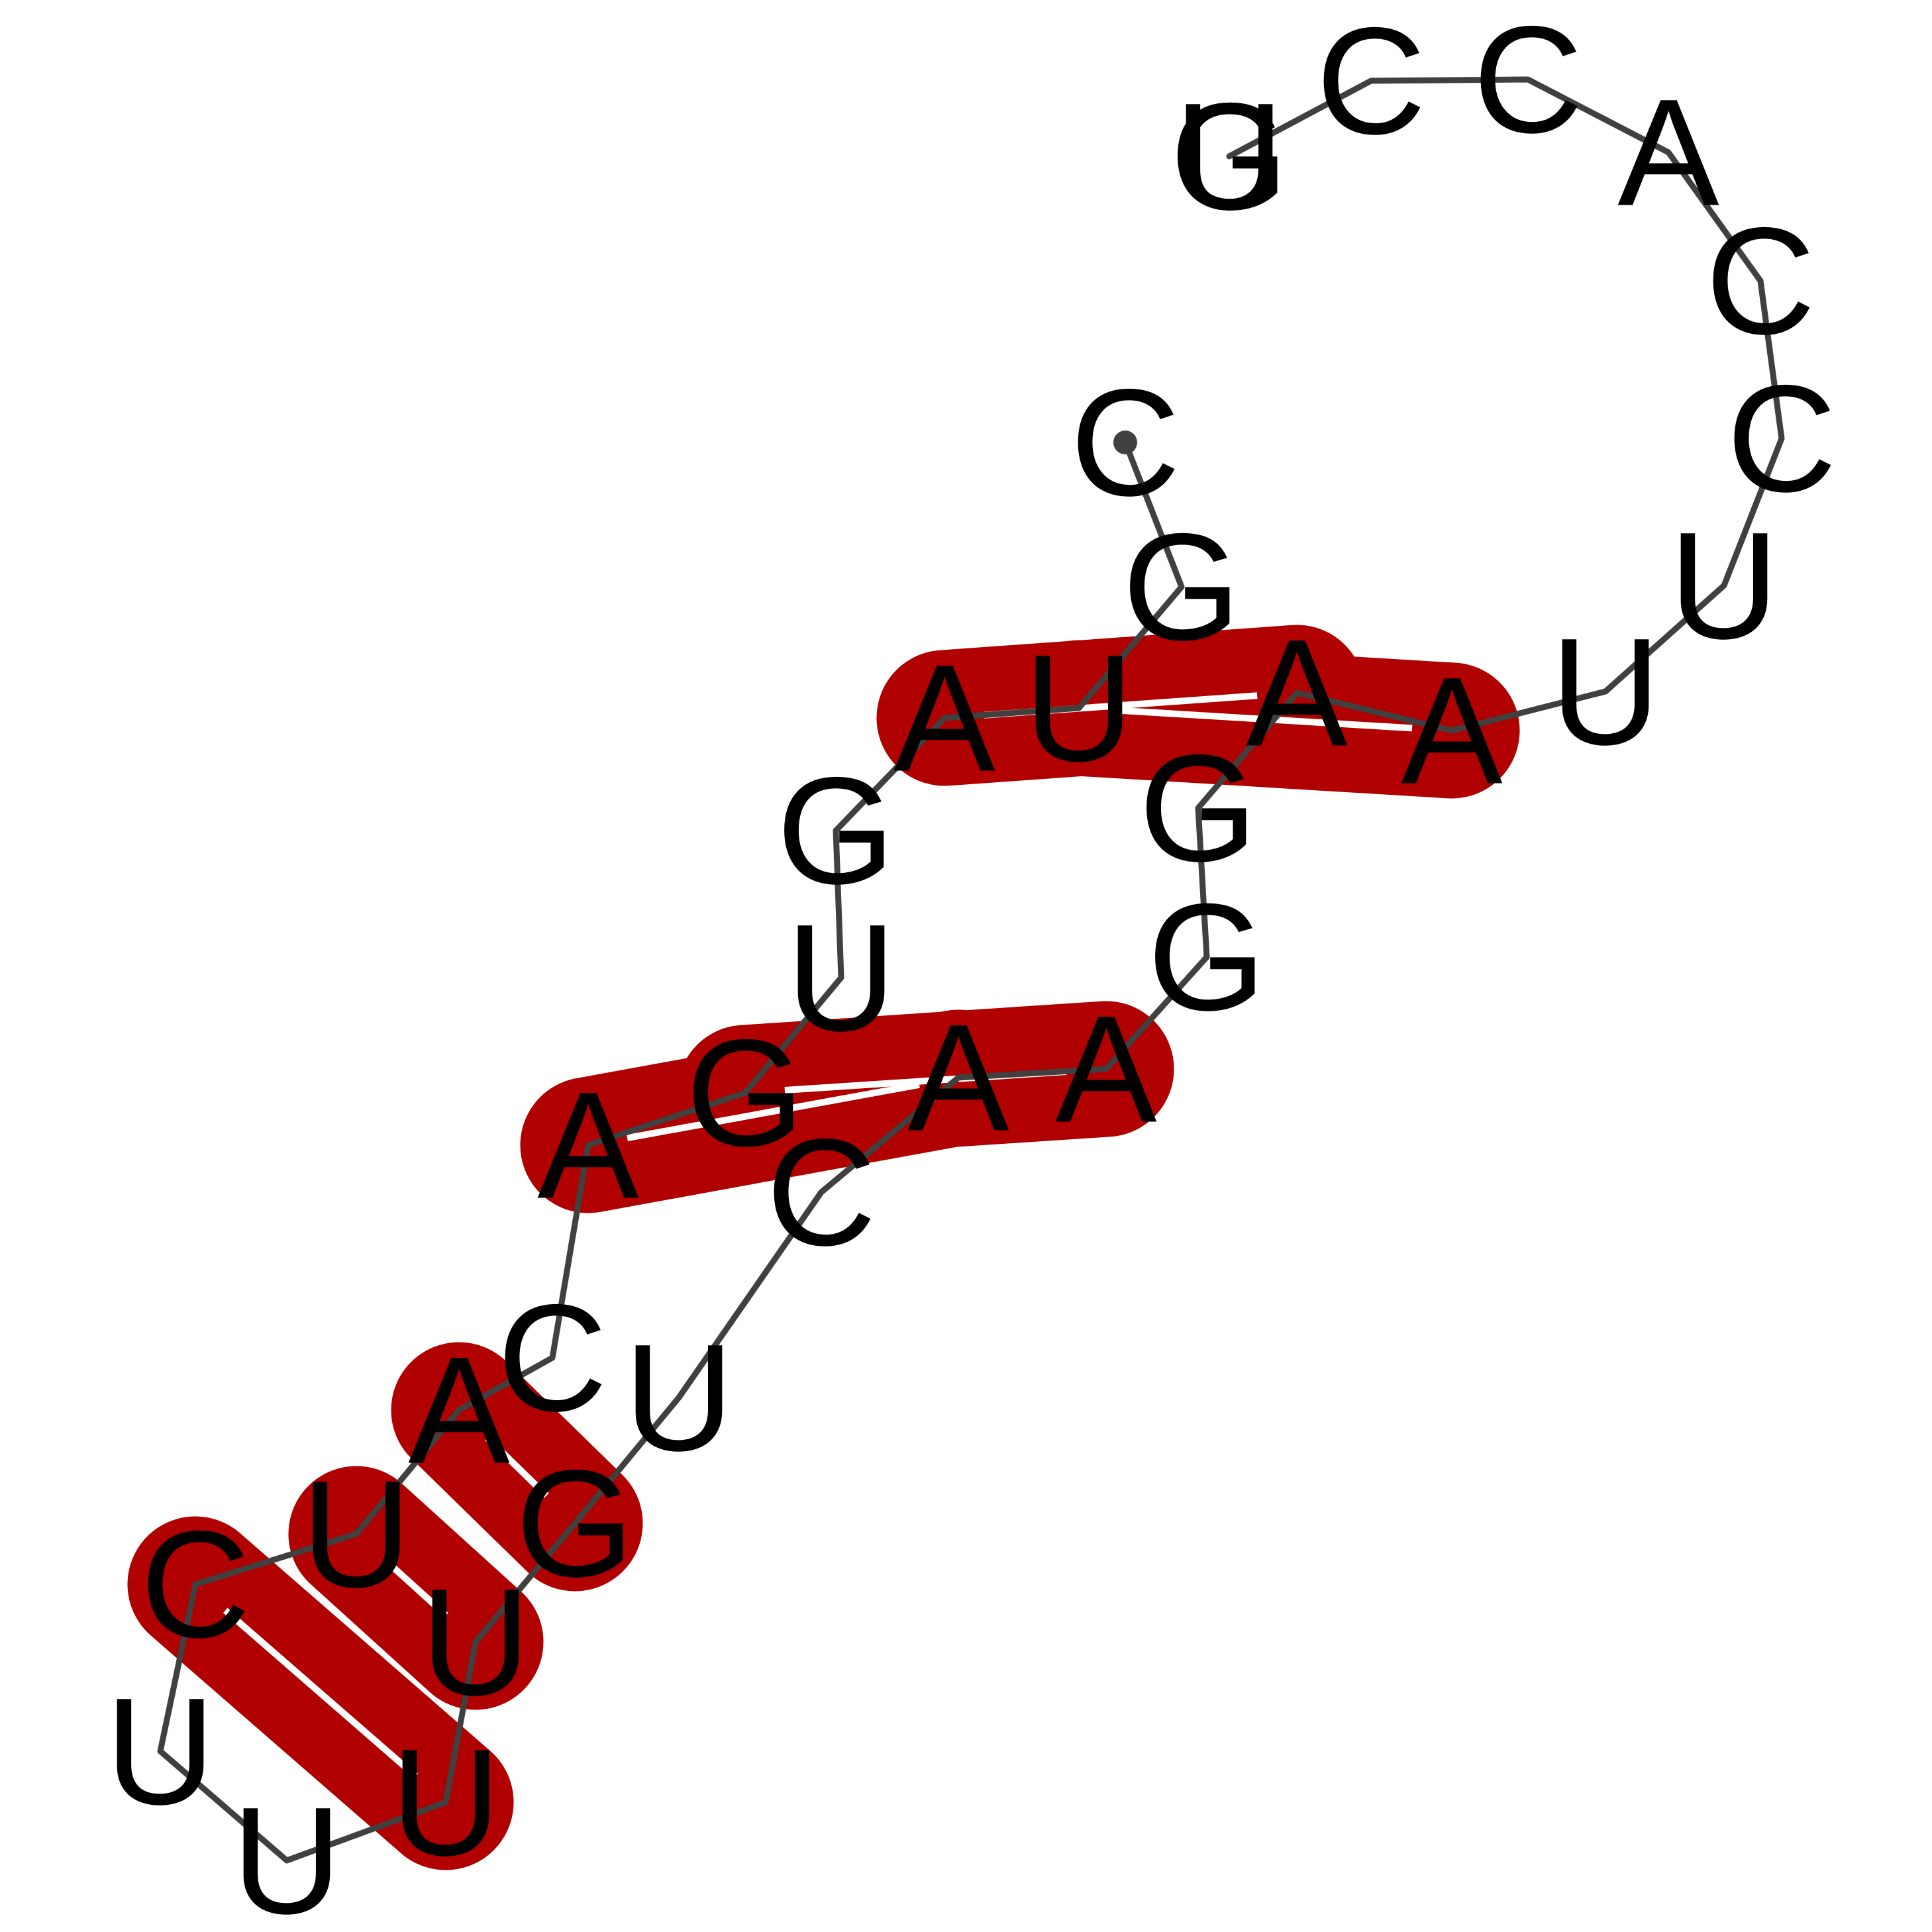 The image size is (1932, 1932). I want to click on nucleotide-19: C, so click(821, 1192).